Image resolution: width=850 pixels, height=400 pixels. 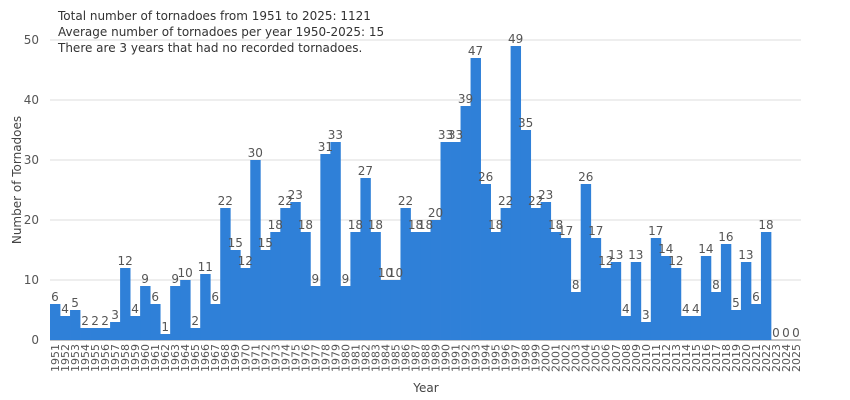 I want to click on x-tick-label: 1985, so click(x=395, y=358).